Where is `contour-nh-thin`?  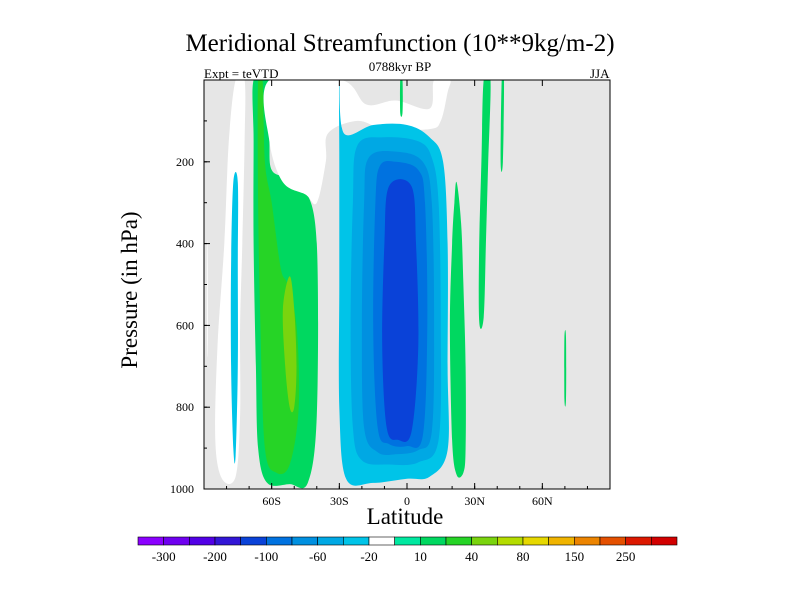 contour-nh-thin is located at coordinates (484, 204).